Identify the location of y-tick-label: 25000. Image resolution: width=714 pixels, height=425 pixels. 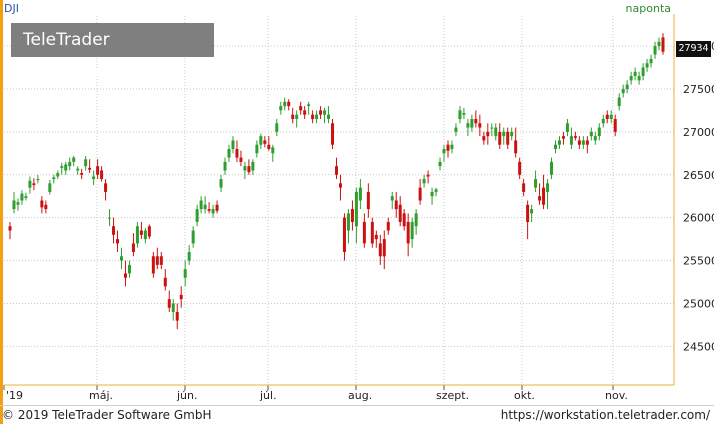
(698, 303).